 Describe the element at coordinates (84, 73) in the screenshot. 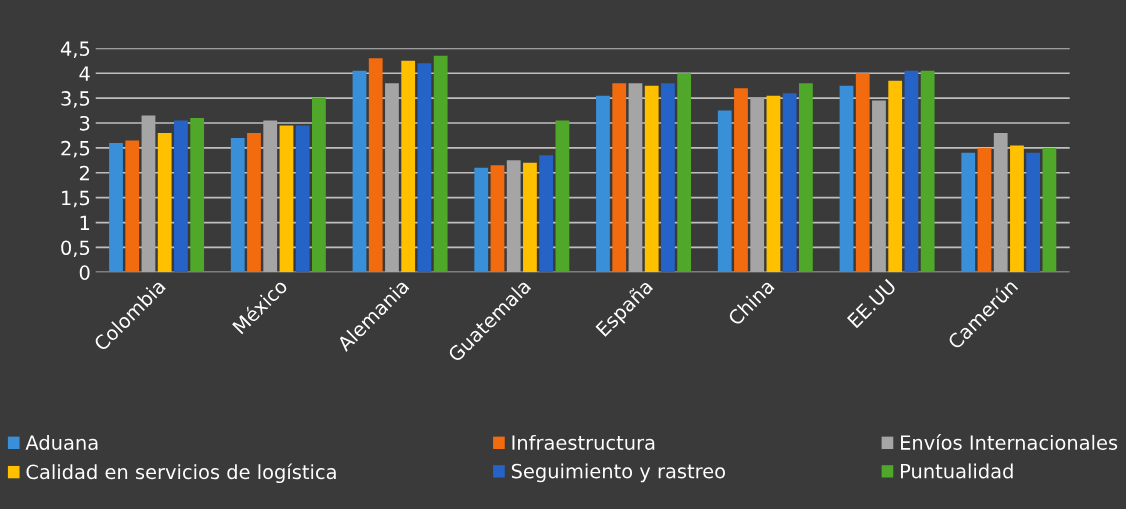

I see `y-tick-label: 4` at that location.